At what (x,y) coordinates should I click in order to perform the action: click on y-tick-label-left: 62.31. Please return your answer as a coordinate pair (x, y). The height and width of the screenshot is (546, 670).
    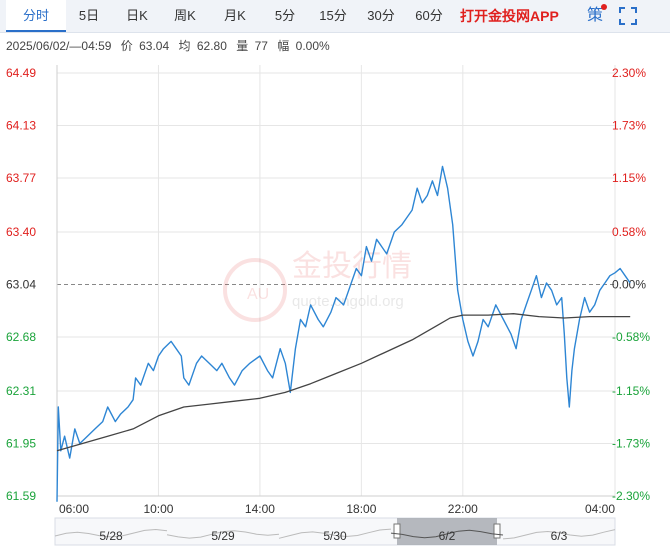
    Looking at the image, I should click on (21, 391).